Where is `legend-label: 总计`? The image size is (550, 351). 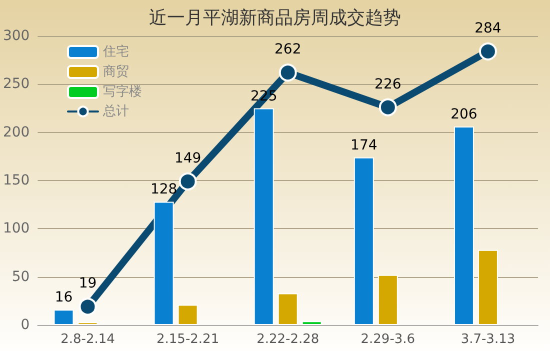 legend-label: 总计 is located at coordinates (115, 111).